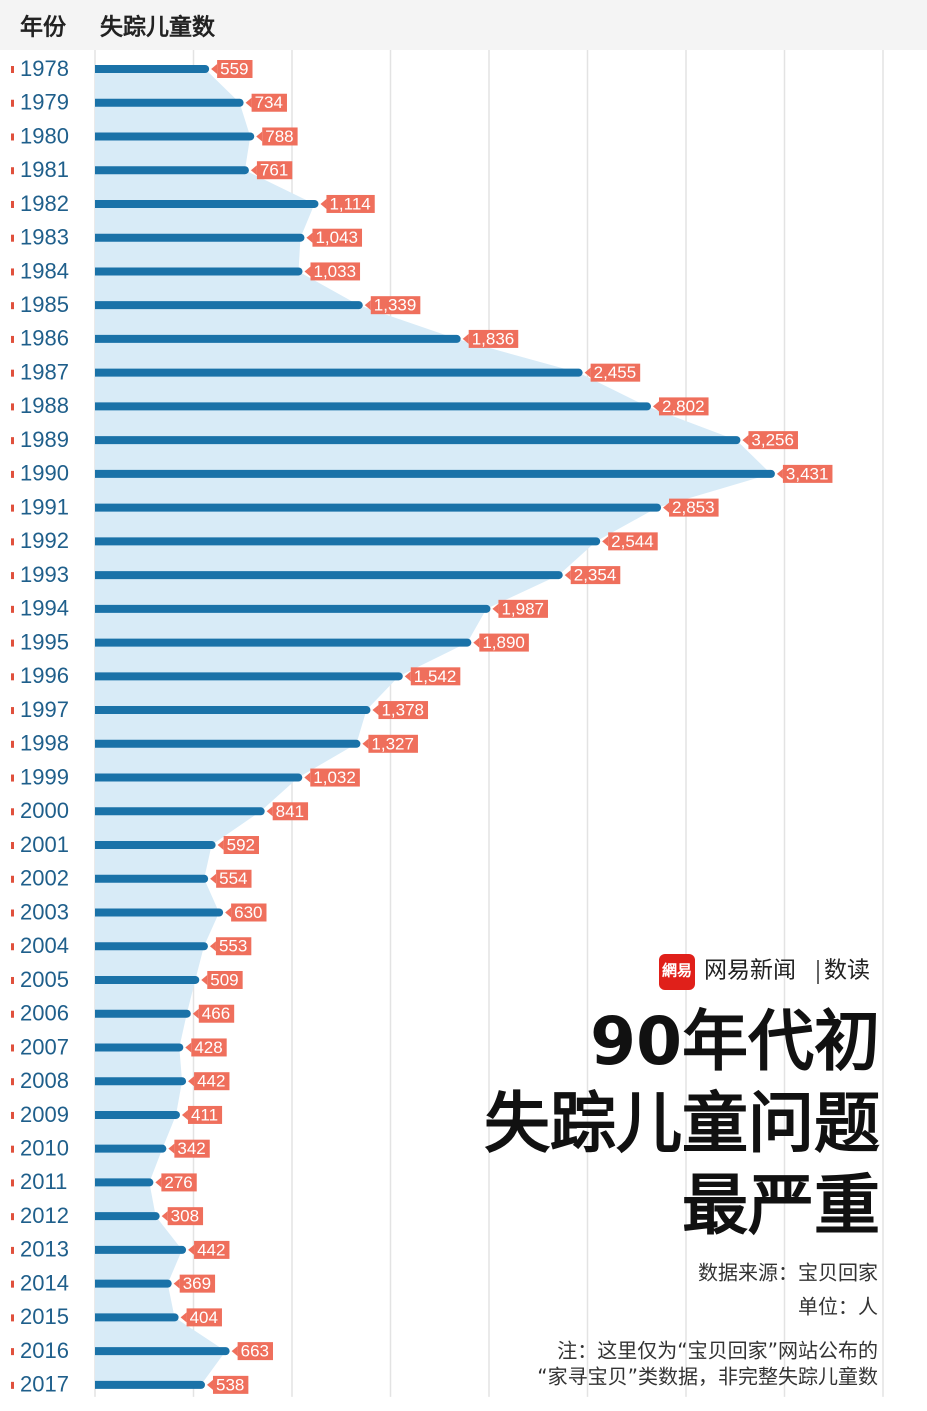 Image resolution: width=927 pixels, height=1411 pixels. I want to click on header-band, so click(463, 25).